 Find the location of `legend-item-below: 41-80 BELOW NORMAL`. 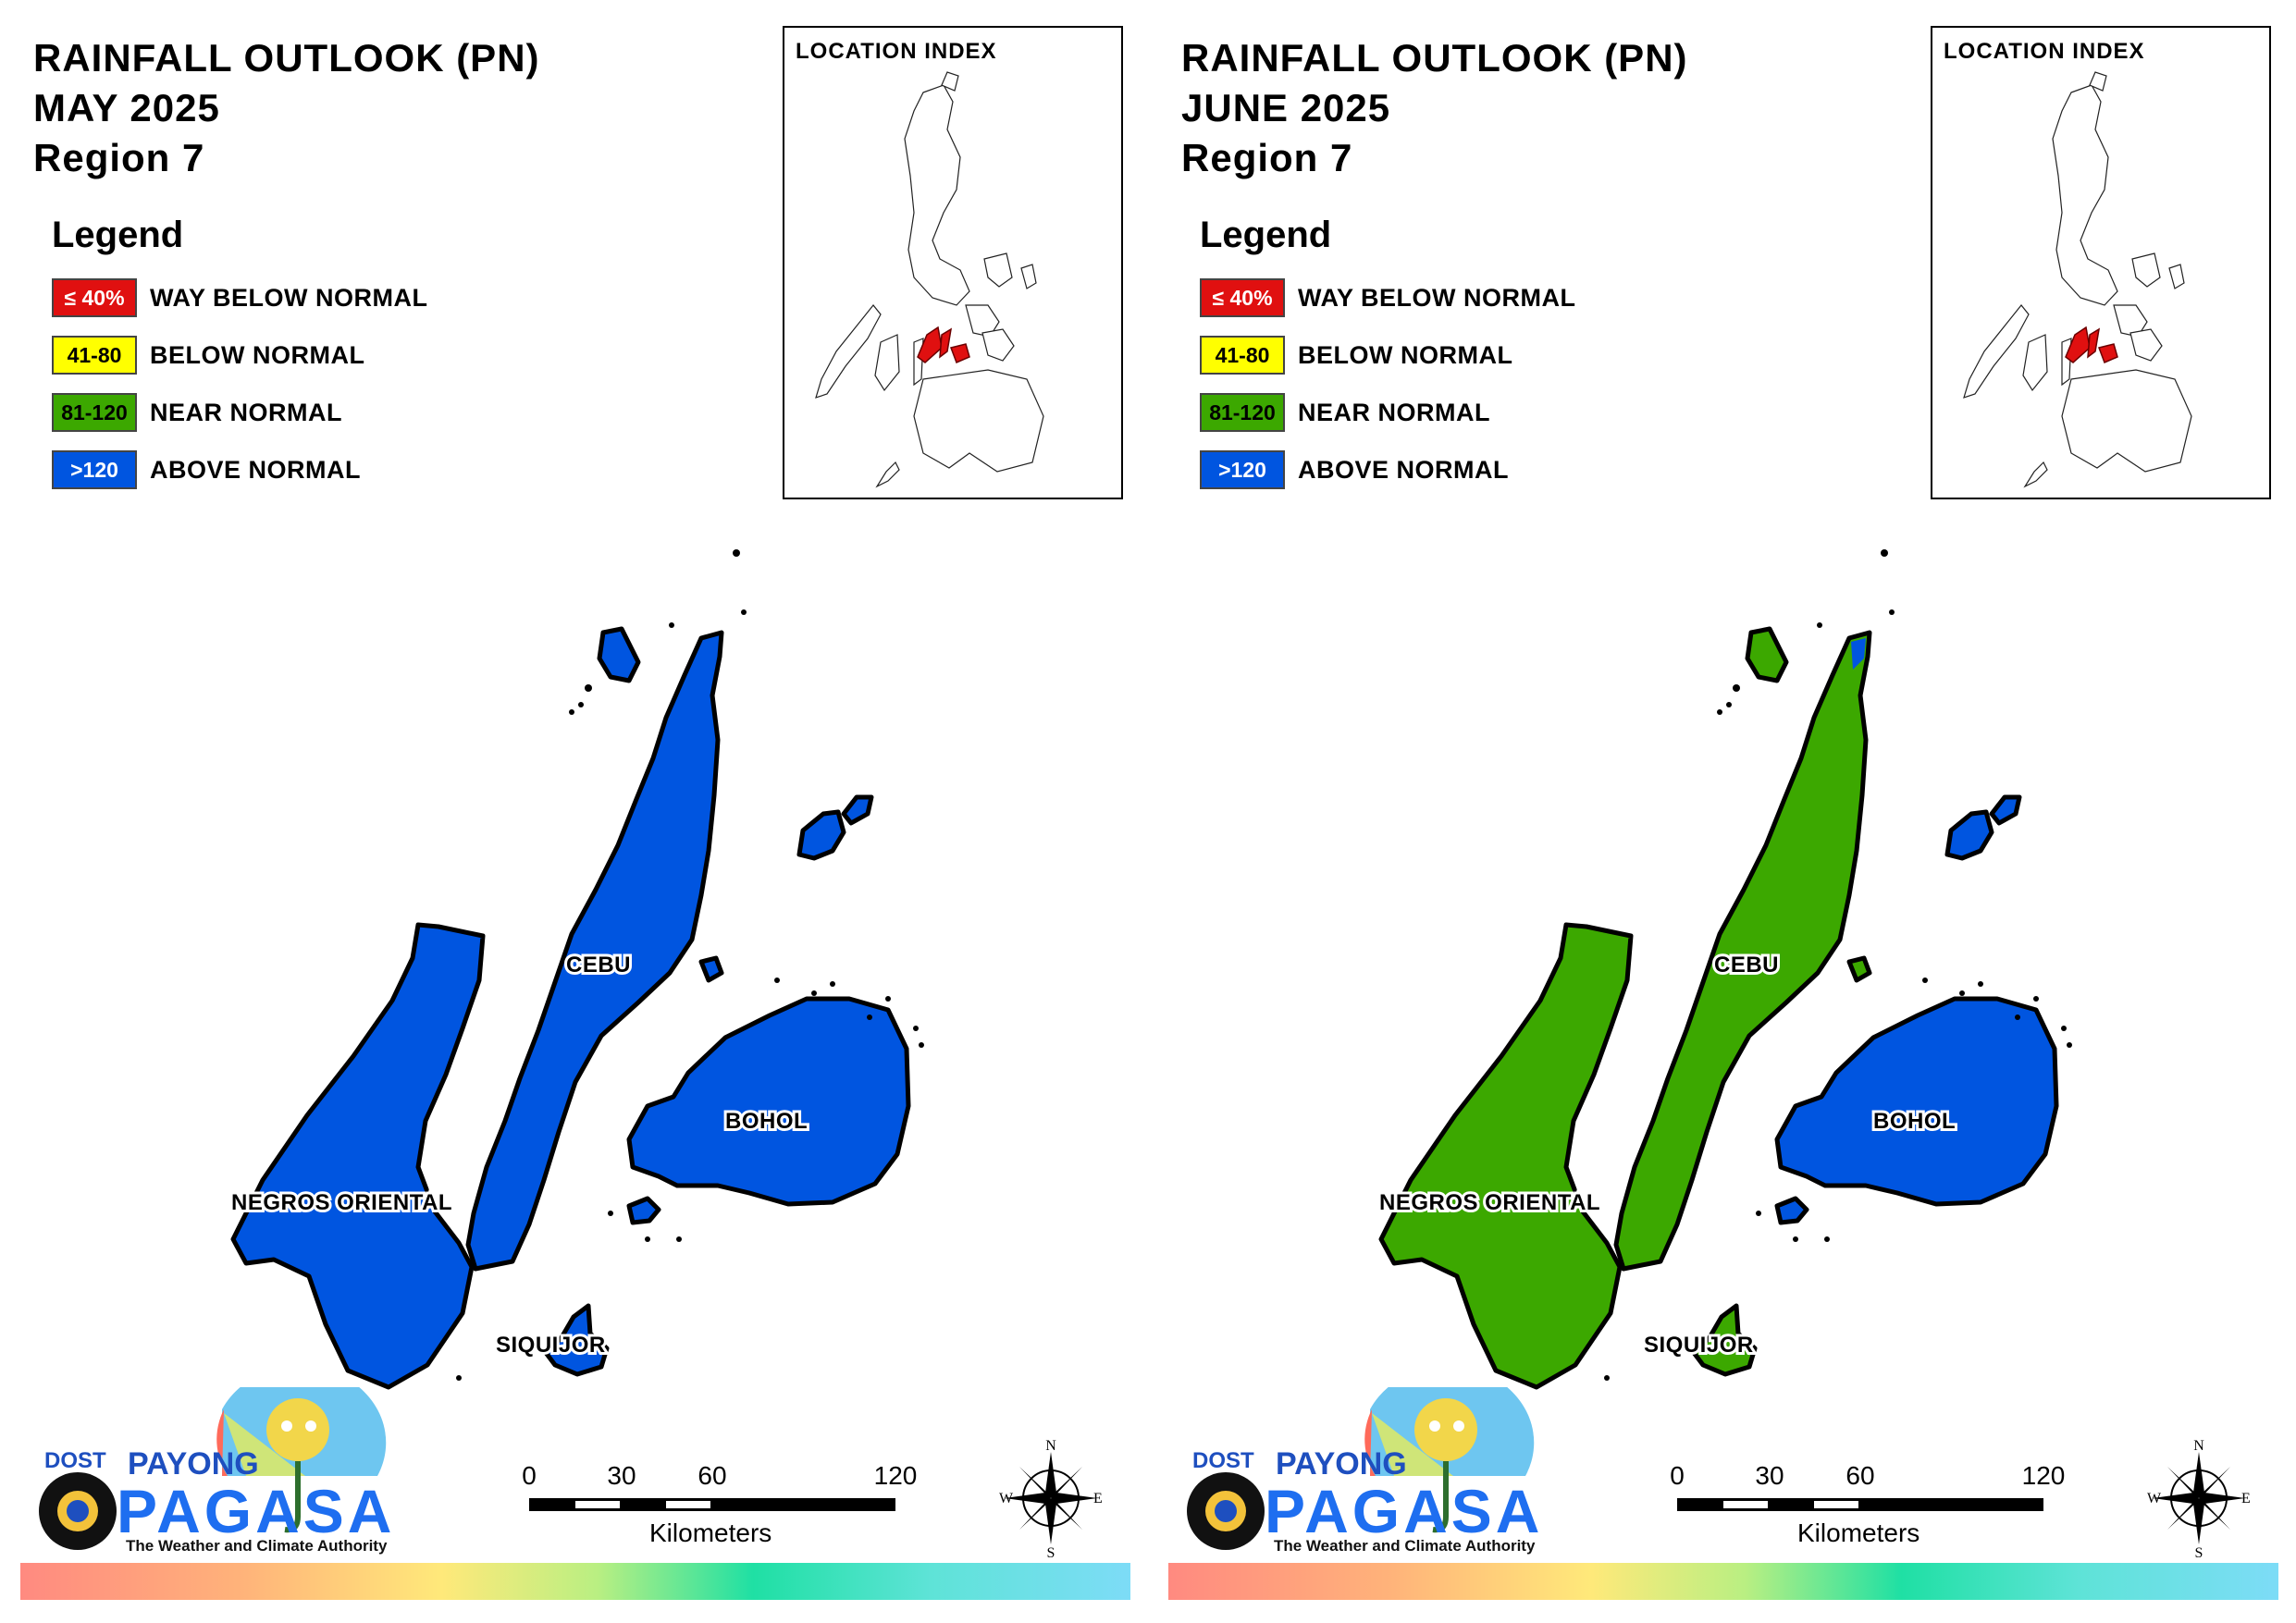

legend-item-below: 41-80 BELOW NORMAL is located at coordinates (1388, 355).